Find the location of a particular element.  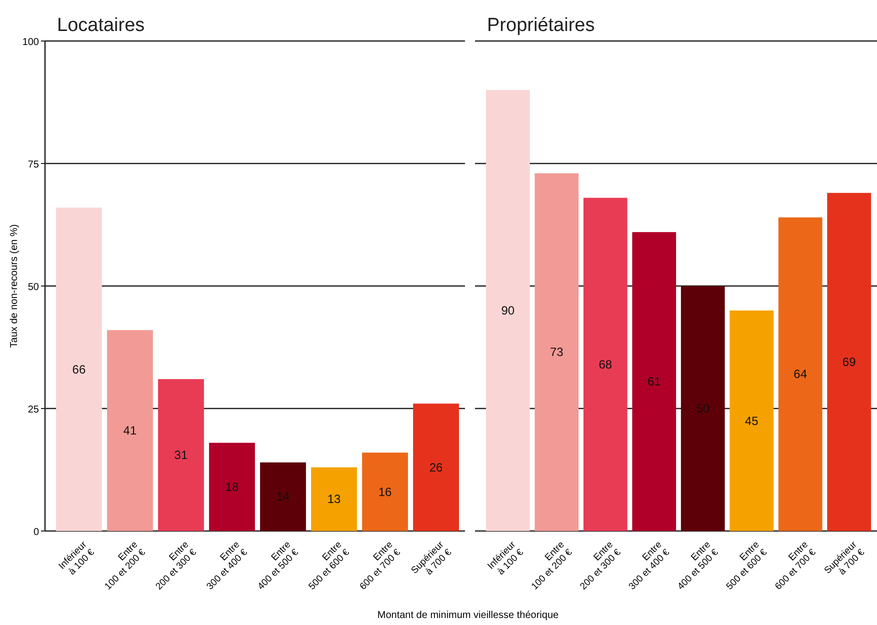

data-label: 41 is located at coordinates (130, 431).